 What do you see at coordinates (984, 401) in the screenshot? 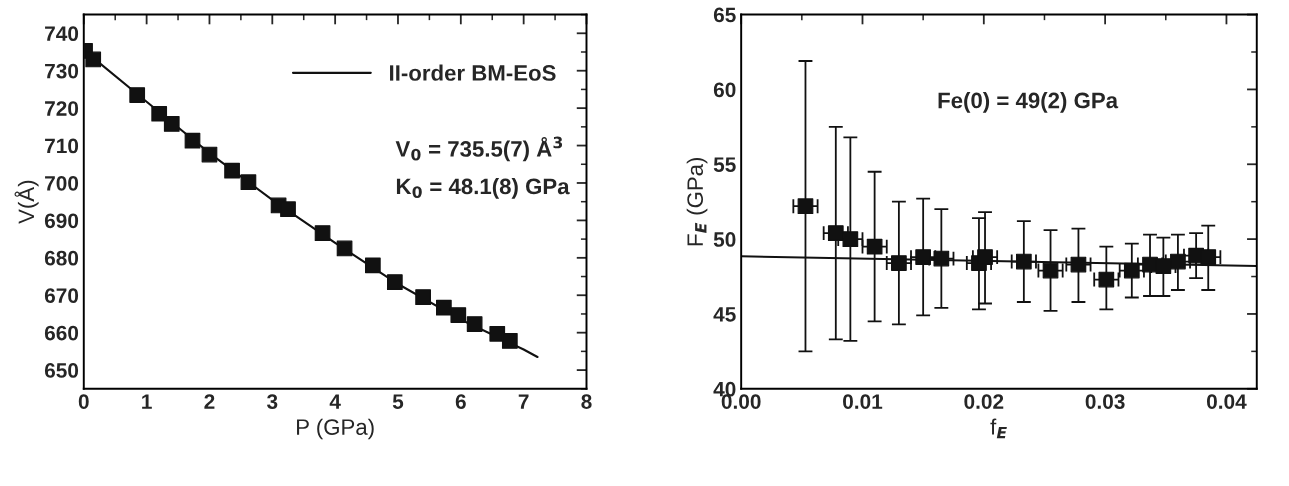
I see `x-tick-label: 0.02` at bounding box center [984, 401].